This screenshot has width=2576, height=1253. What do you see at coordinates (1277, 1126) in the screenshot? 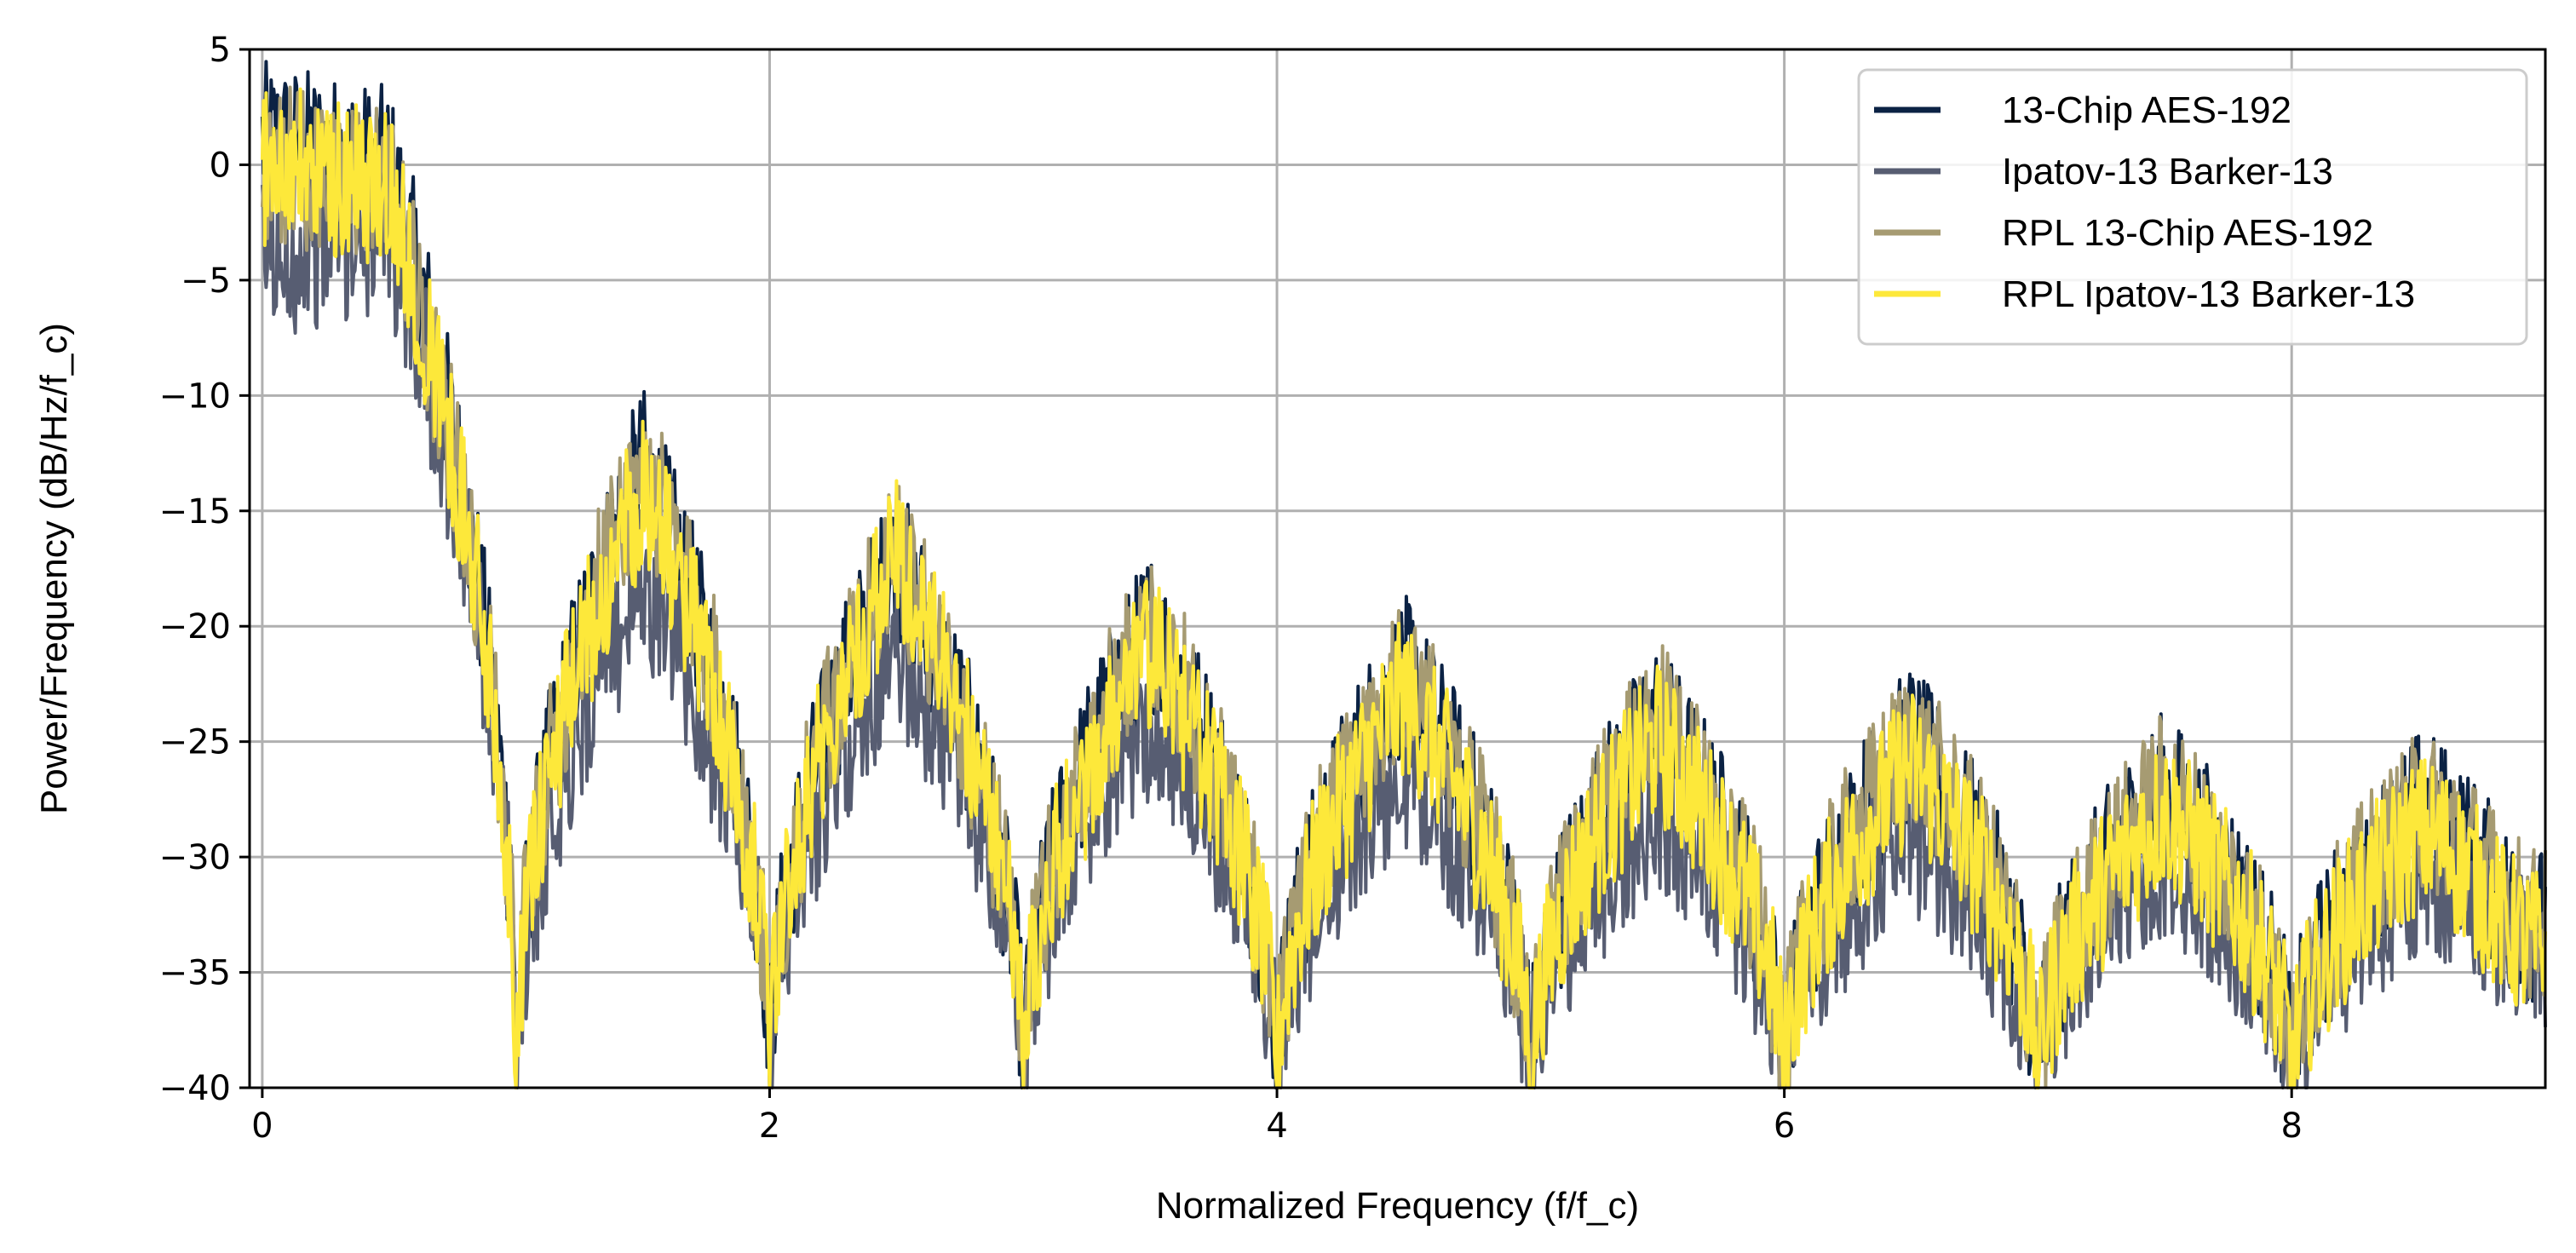
I see `x-tick-label: 4` at bounding box center [1277, 1126].